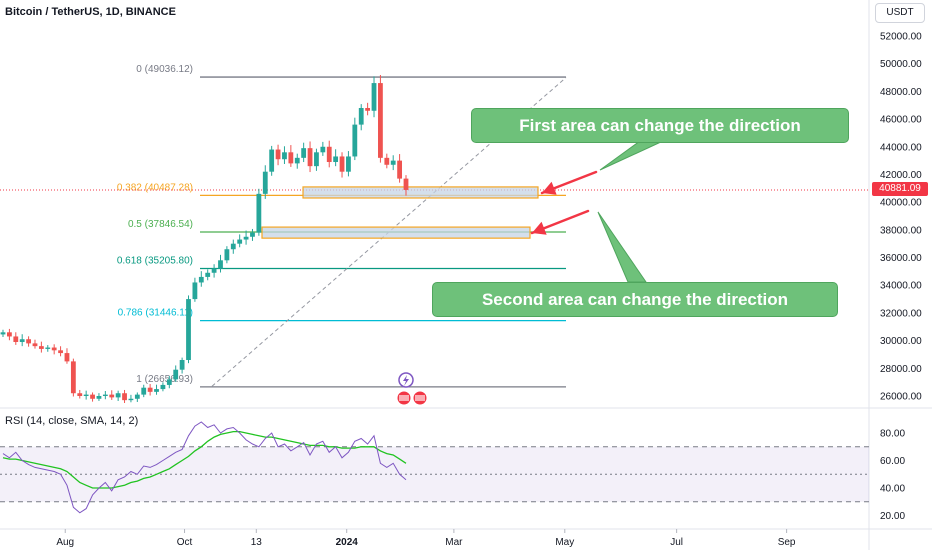 This screenshot has height=550, width=932. Describe the element at coordinates (900, 13) in the screenshot. I see `currency-button: USDT` at that location.